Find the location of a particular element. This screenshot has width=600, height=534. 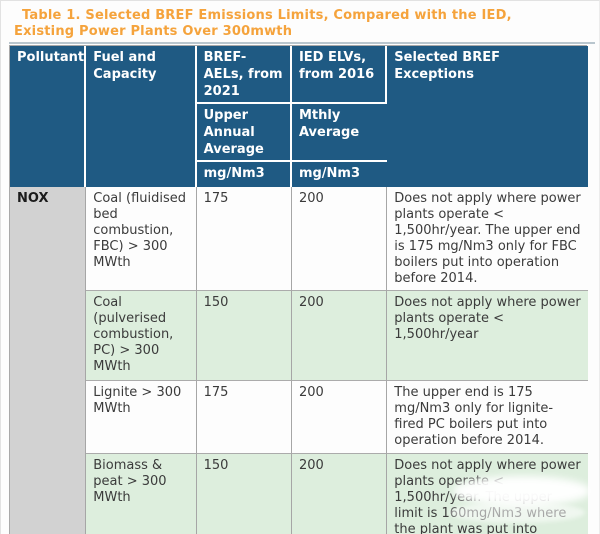

white-smudge-overlay is located at coordinates (522, 491).